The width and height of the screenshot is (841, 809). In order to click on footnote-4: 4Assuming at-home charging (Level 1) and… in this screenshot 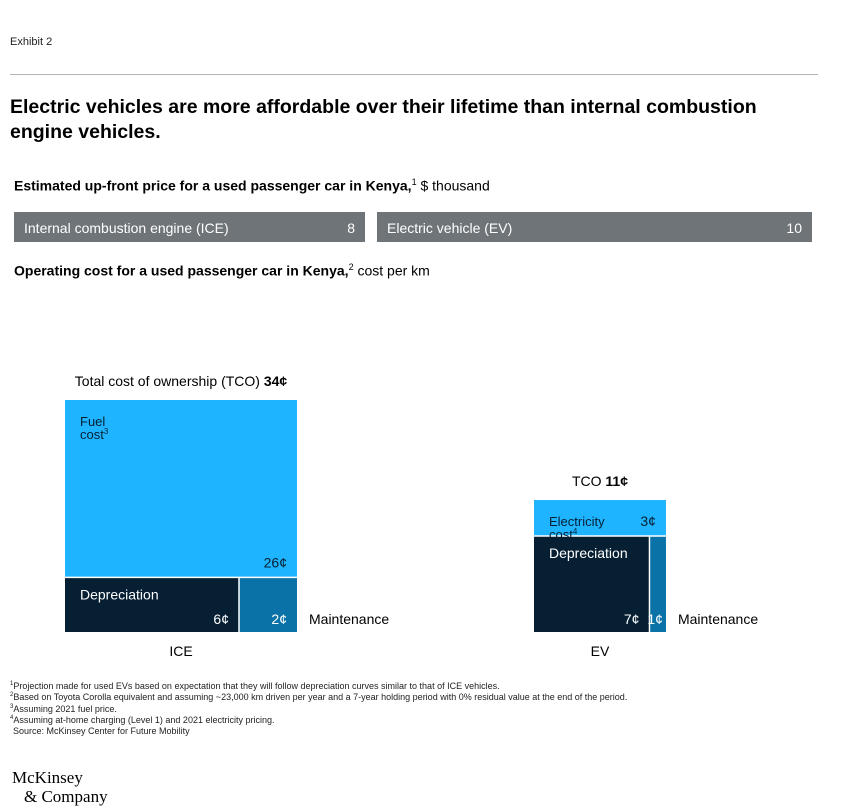, I will do `click(420, 720)`.